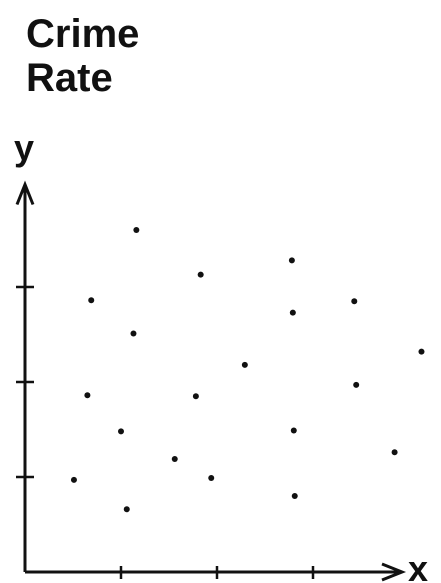 Image resolution: width=441 pixels, height=583 pixels. I want to click on x-arrow, so click(394, 572).